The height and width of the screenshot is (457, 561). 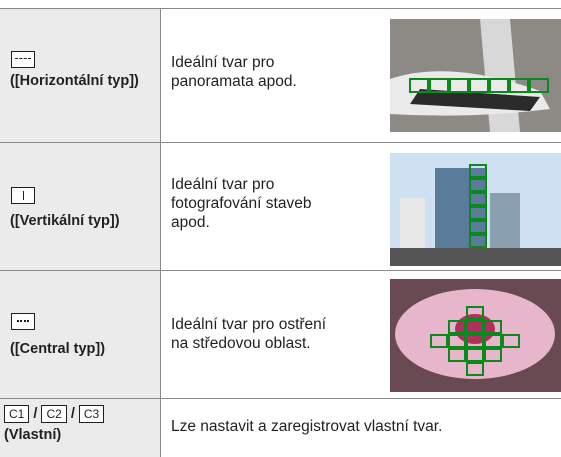 I want to click on label-cell: ([Central typ]), so click(x=80, y=335).